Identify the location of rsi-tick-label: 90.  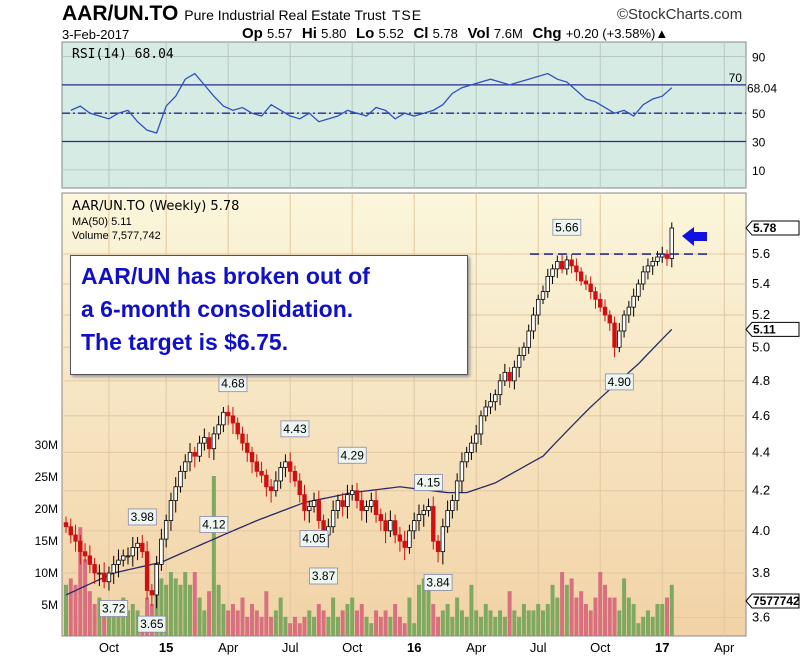
(759, 58).